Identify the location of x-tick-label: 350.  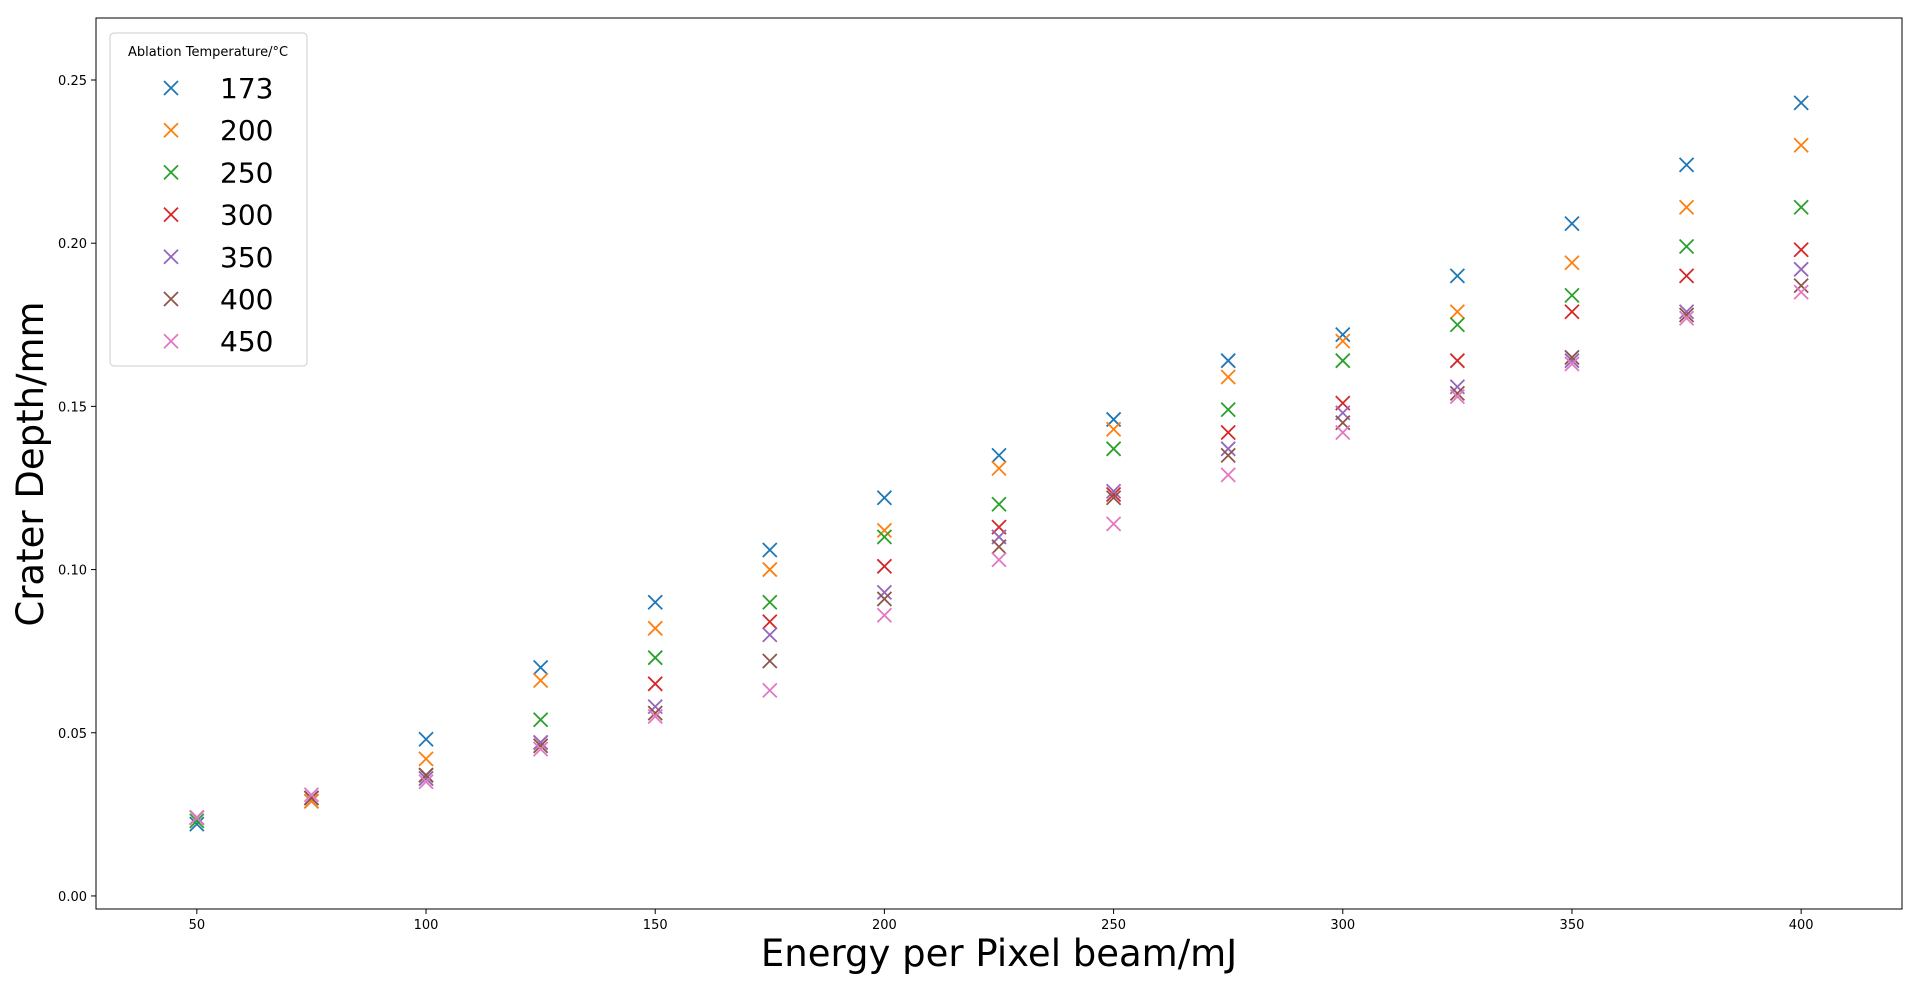
(1572, 925).